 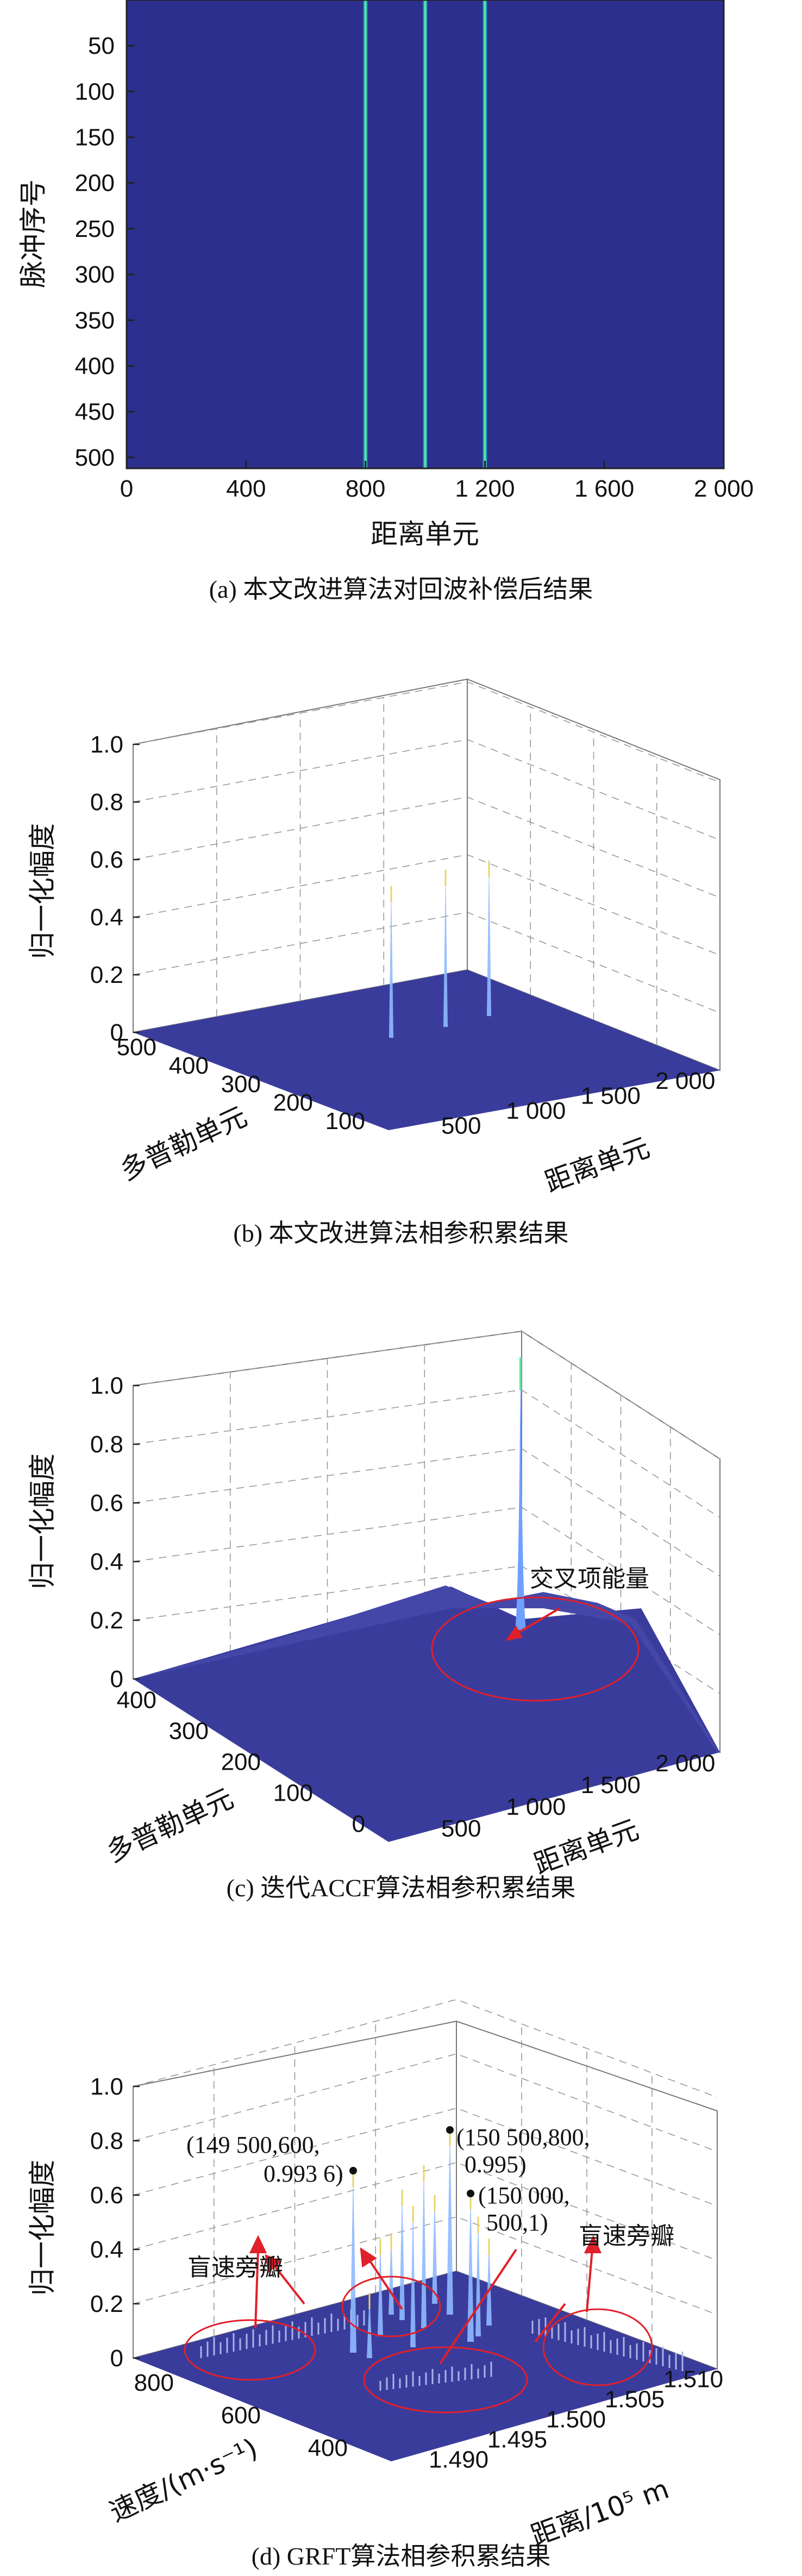 I want to click on y-tick-label: 350, so click(x=95, y=320).